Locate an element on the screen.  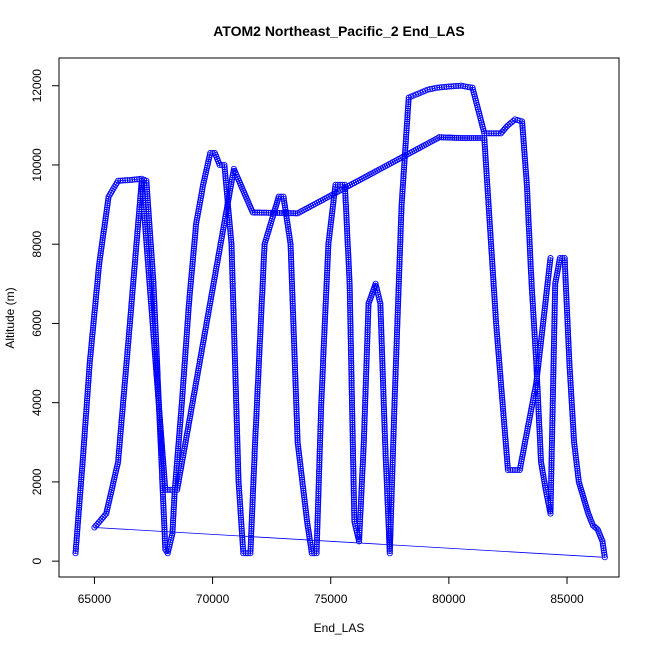
x-tick-label: 80000 is located at coordinates (449, 599).